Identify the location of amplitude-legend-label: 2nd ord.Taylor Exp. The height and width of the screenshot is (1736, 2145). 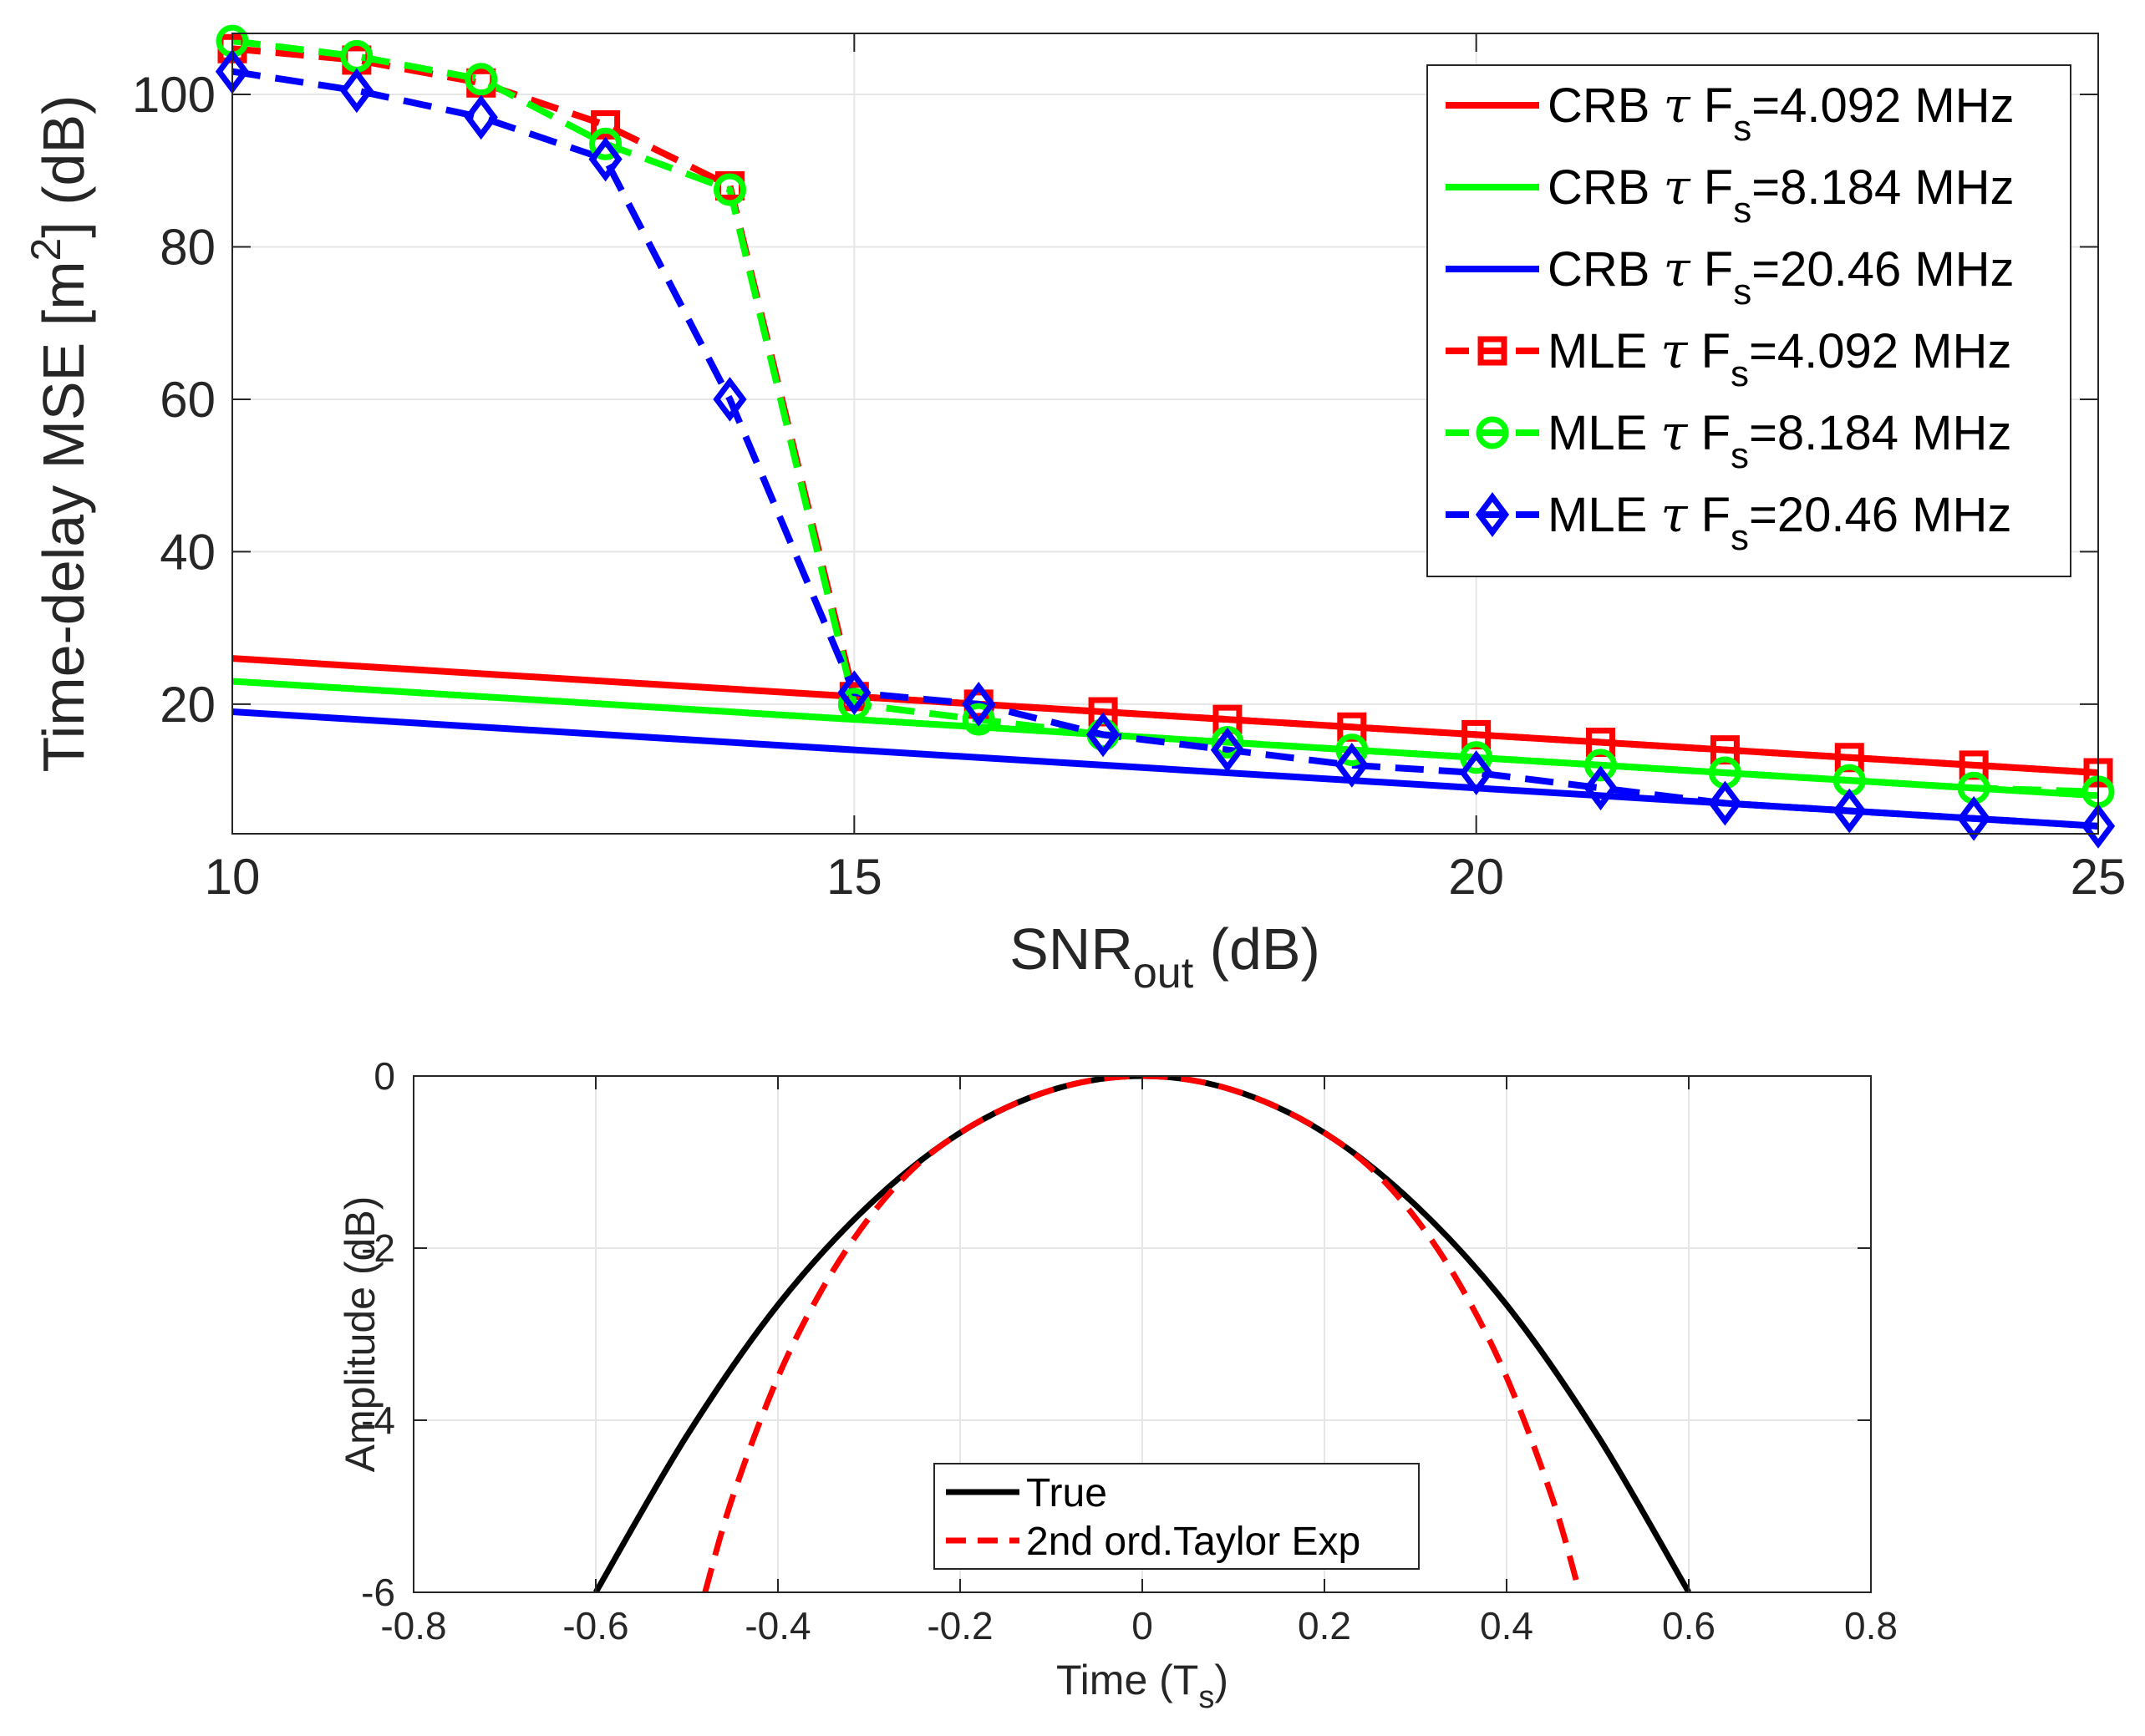
(1193, 1542).